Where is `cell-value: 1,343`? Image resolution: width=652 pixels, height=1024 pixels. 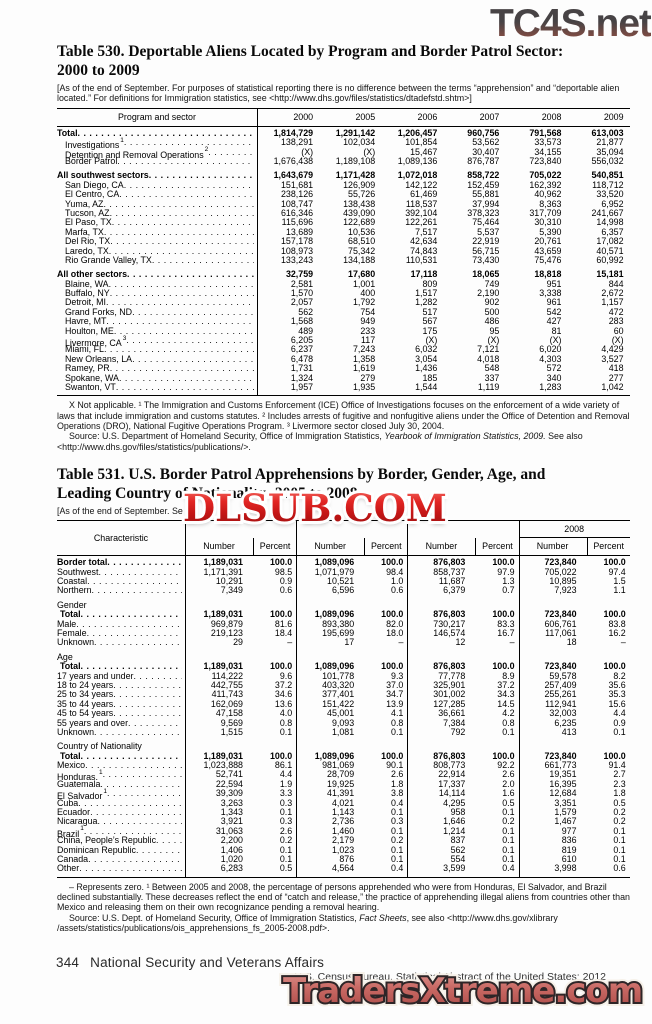
cell-value: 1,343 is located at coordinates (231, 812).